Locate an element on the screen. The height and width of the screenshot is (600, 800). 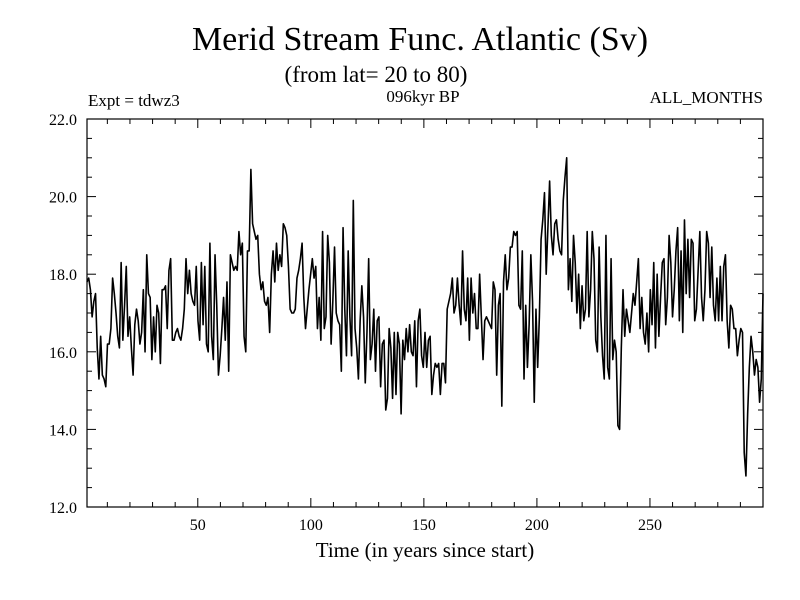
period-label: 096kyr BP is located at coordinates (422, 96).